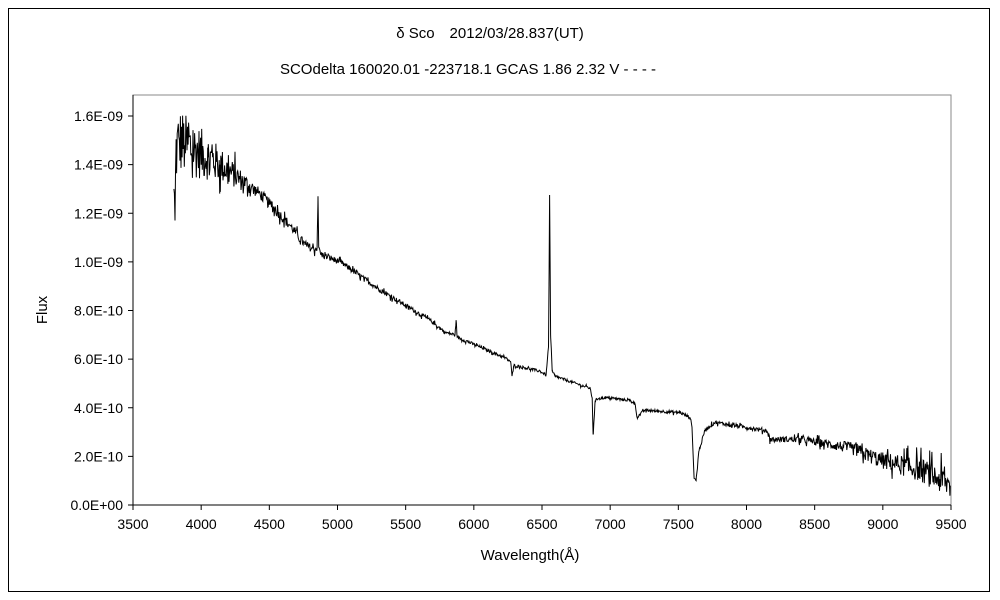 The image size is (1000, 600). Describe the element at coordinates (96, 505) in the screenshot. I see `y-tick-label: 0.0E+00` at that location.